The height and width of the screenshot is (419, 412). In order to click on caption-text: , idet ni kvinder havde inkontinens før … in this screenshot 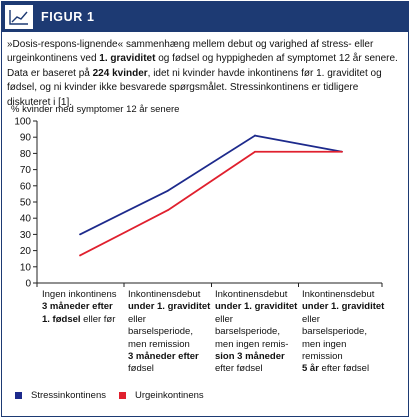, I will do `click(194, 87)`.